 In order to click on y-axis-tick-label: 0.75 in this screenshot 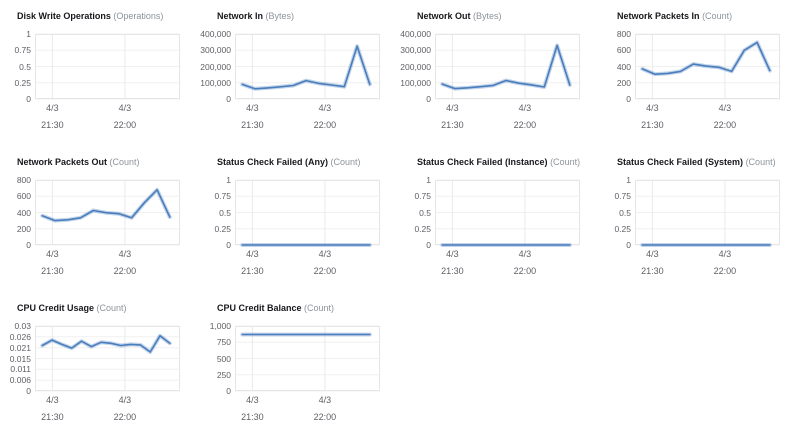, I will do `click(422, 196)`.